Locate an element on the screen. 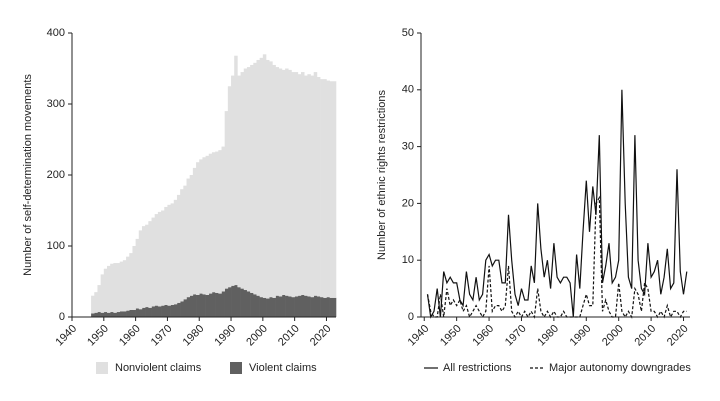 The width and height of the screenshot is (720, 401). y-tick-label: 50 is located at coordinates (408, 33).